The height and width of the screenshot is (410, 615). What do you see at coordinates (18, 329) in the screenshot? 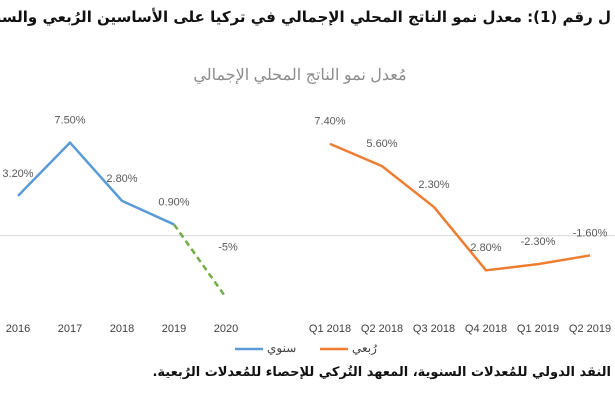
I see `x-tick-label: 2016` at bounding box center [18, 329].